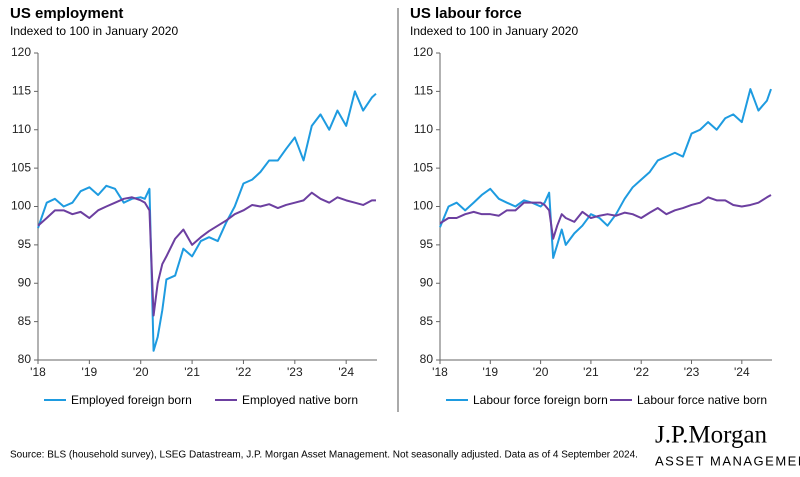 This screenshot has width=800, height=477. Describe the element at coordinates (66, 13) in the screenshot. I see `chart-title: US employment` at that location.